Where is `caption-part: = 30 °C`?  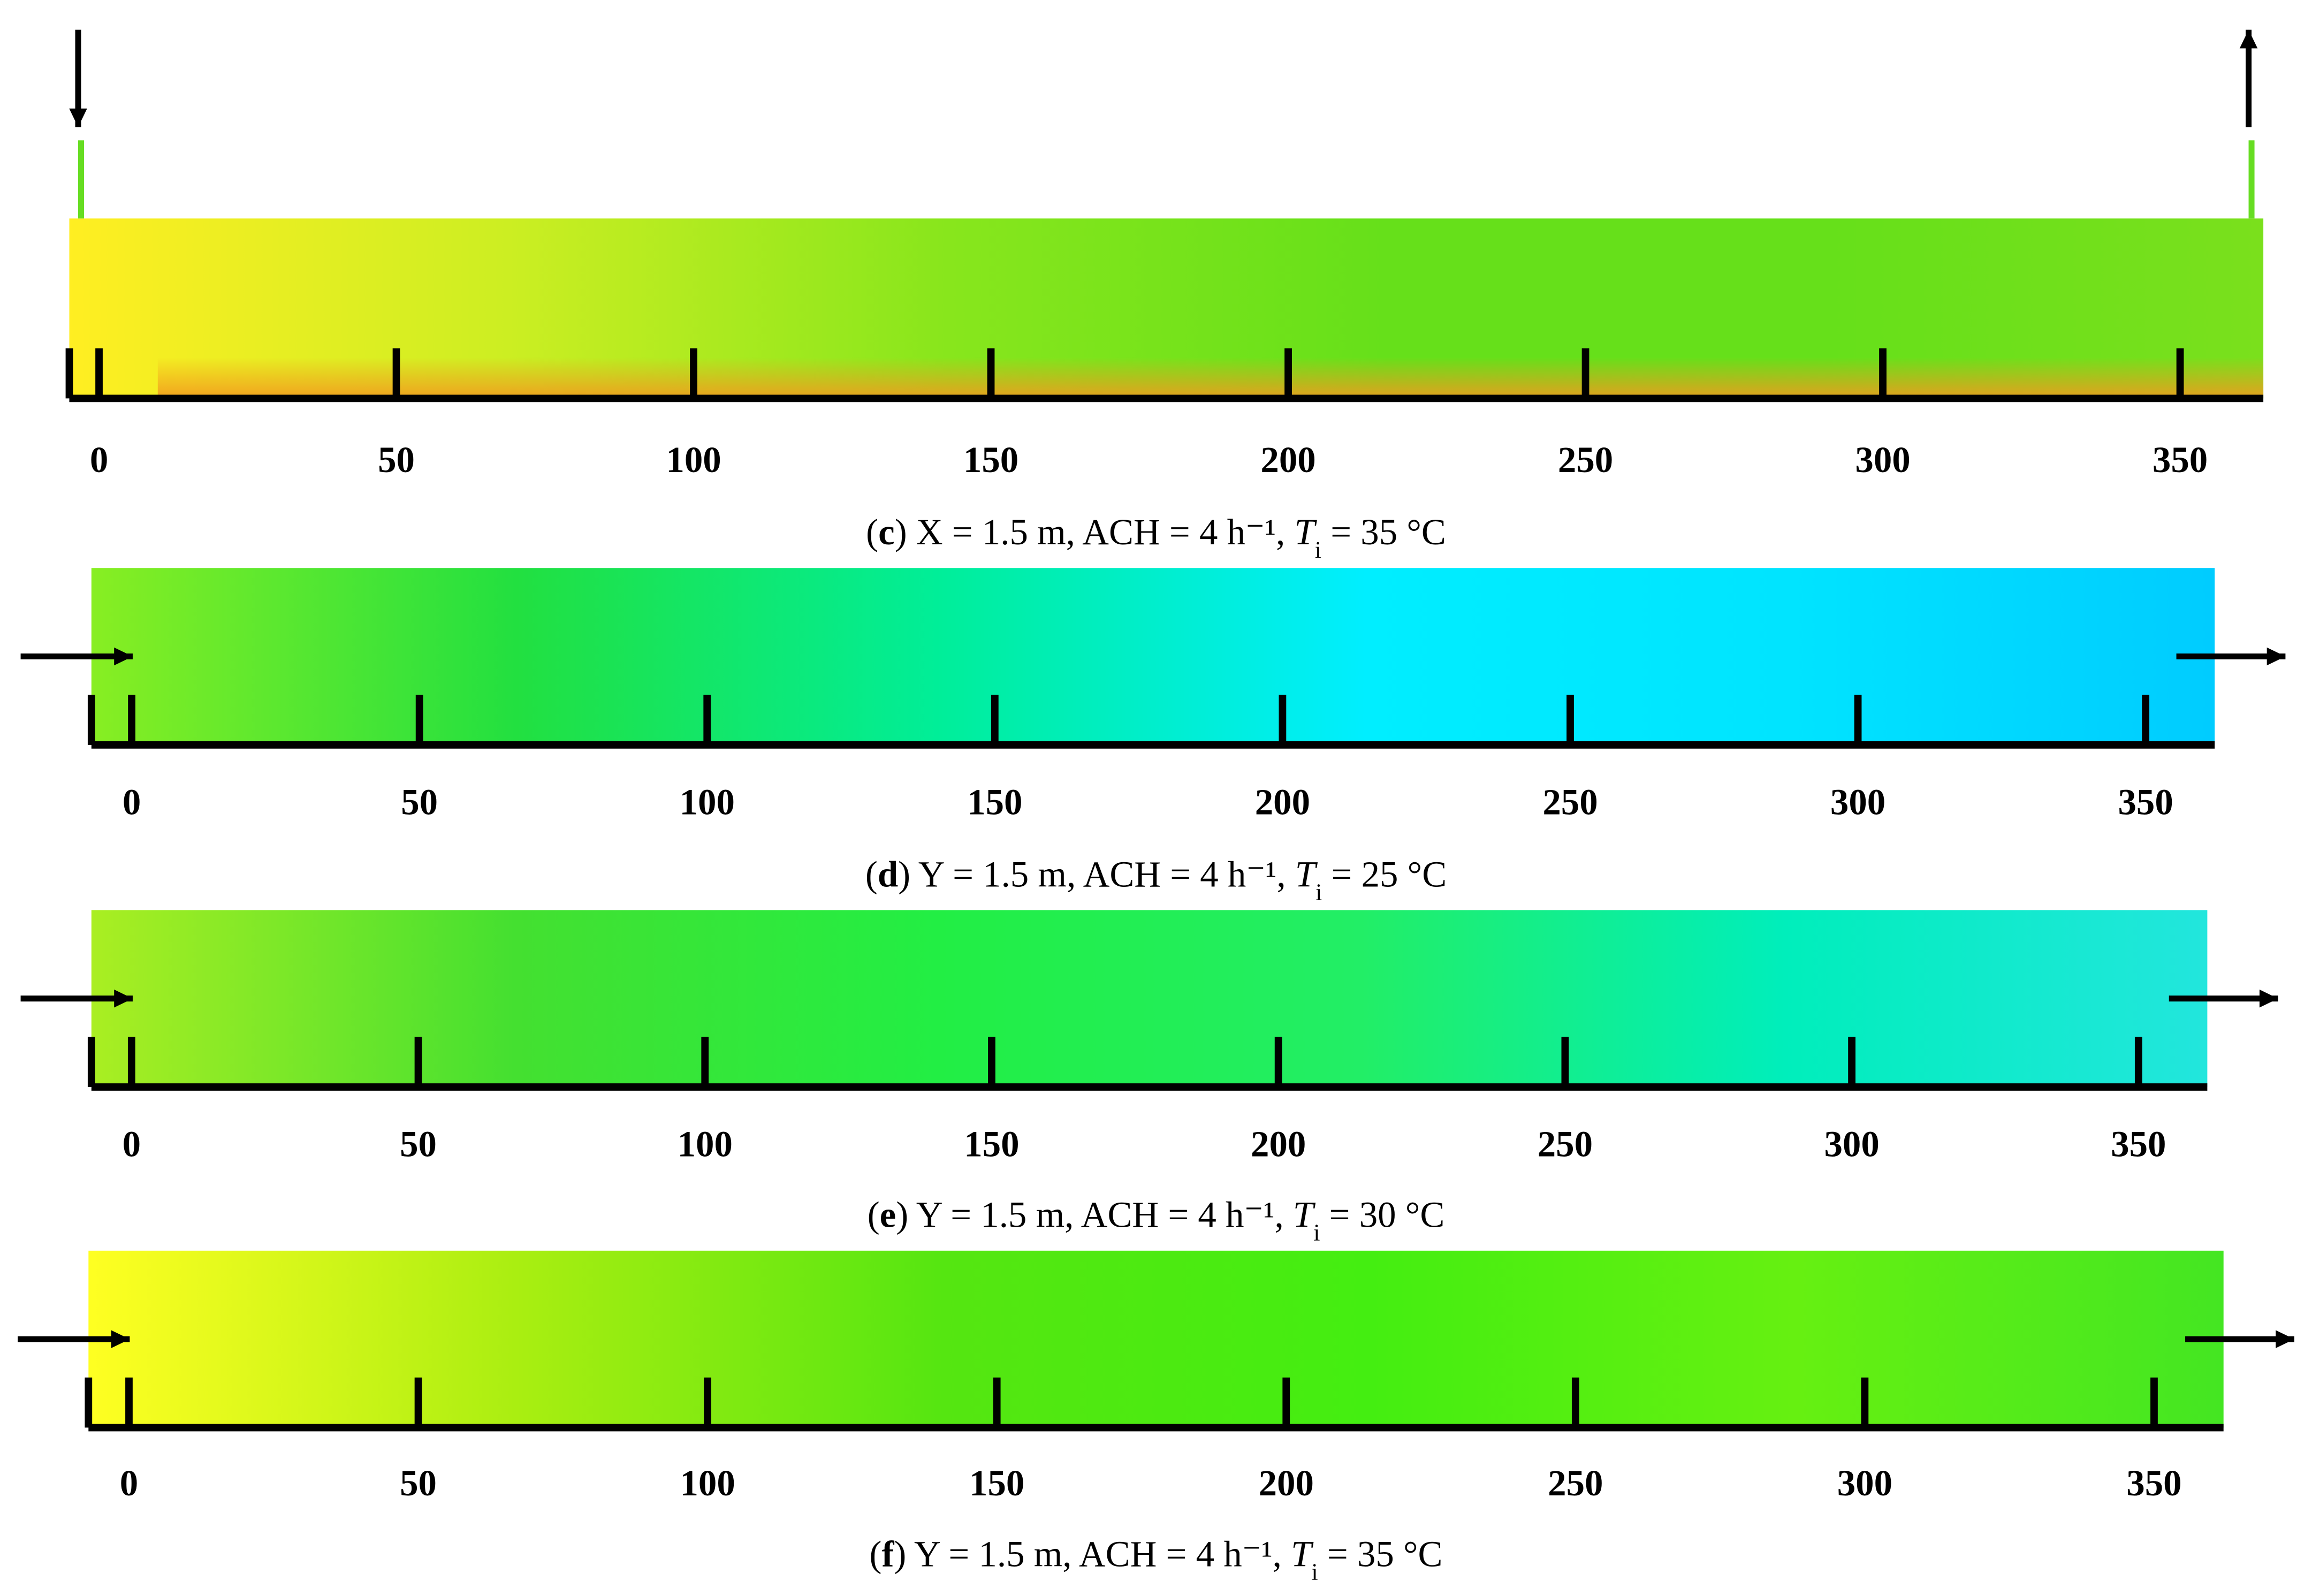 caption-part: = 30 °C is located at coordinates (1382, 1215).